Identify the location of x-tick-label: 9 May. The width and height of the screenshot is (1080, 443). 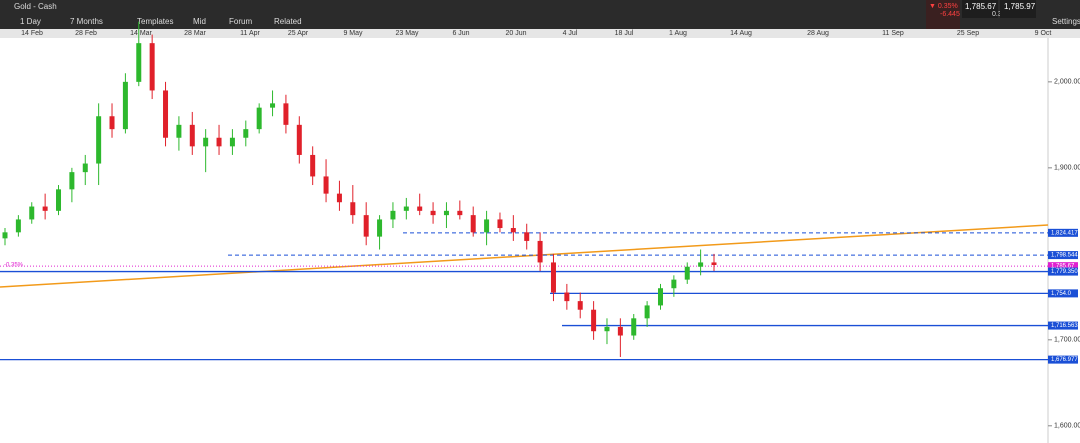
(353, 33).